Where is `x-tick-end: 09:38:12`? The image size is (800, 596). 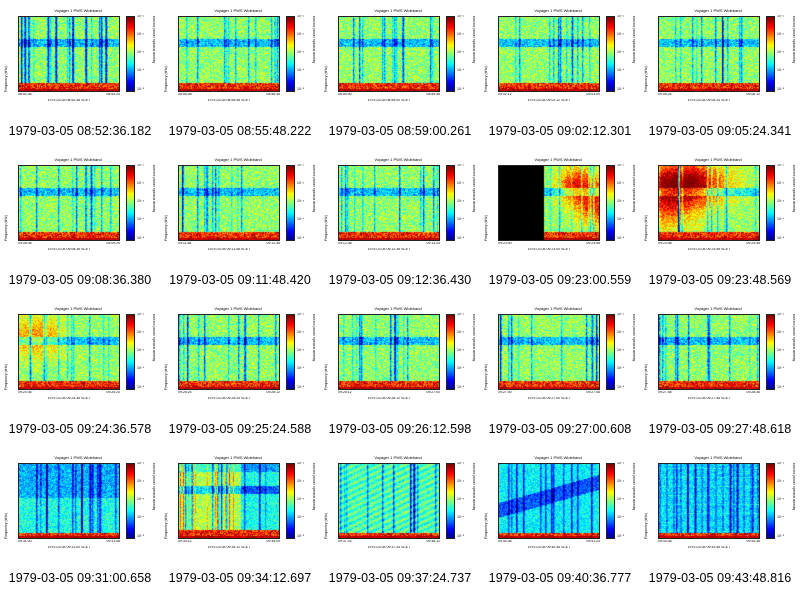 x-tick-end: 09:38:12 is located at coordinates (433, 541).